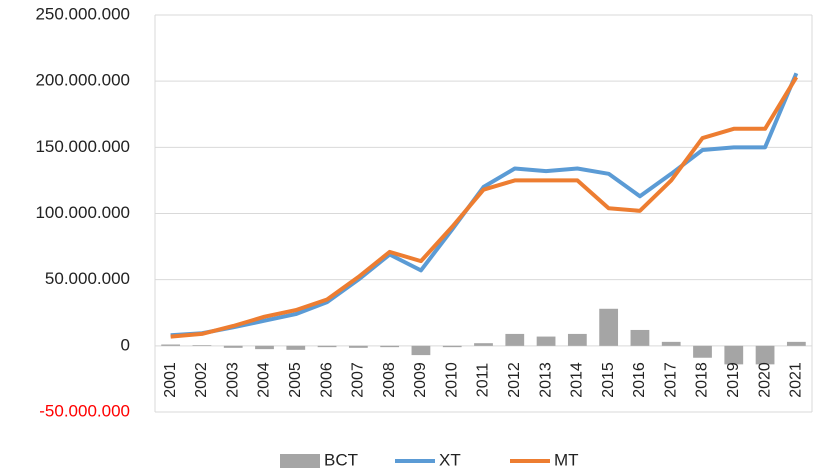 This screenshot has height=476, width=819. Describe the element at coordinates (733, 380) in the screenshot. I see `x-tick-label: 2019` at that location.